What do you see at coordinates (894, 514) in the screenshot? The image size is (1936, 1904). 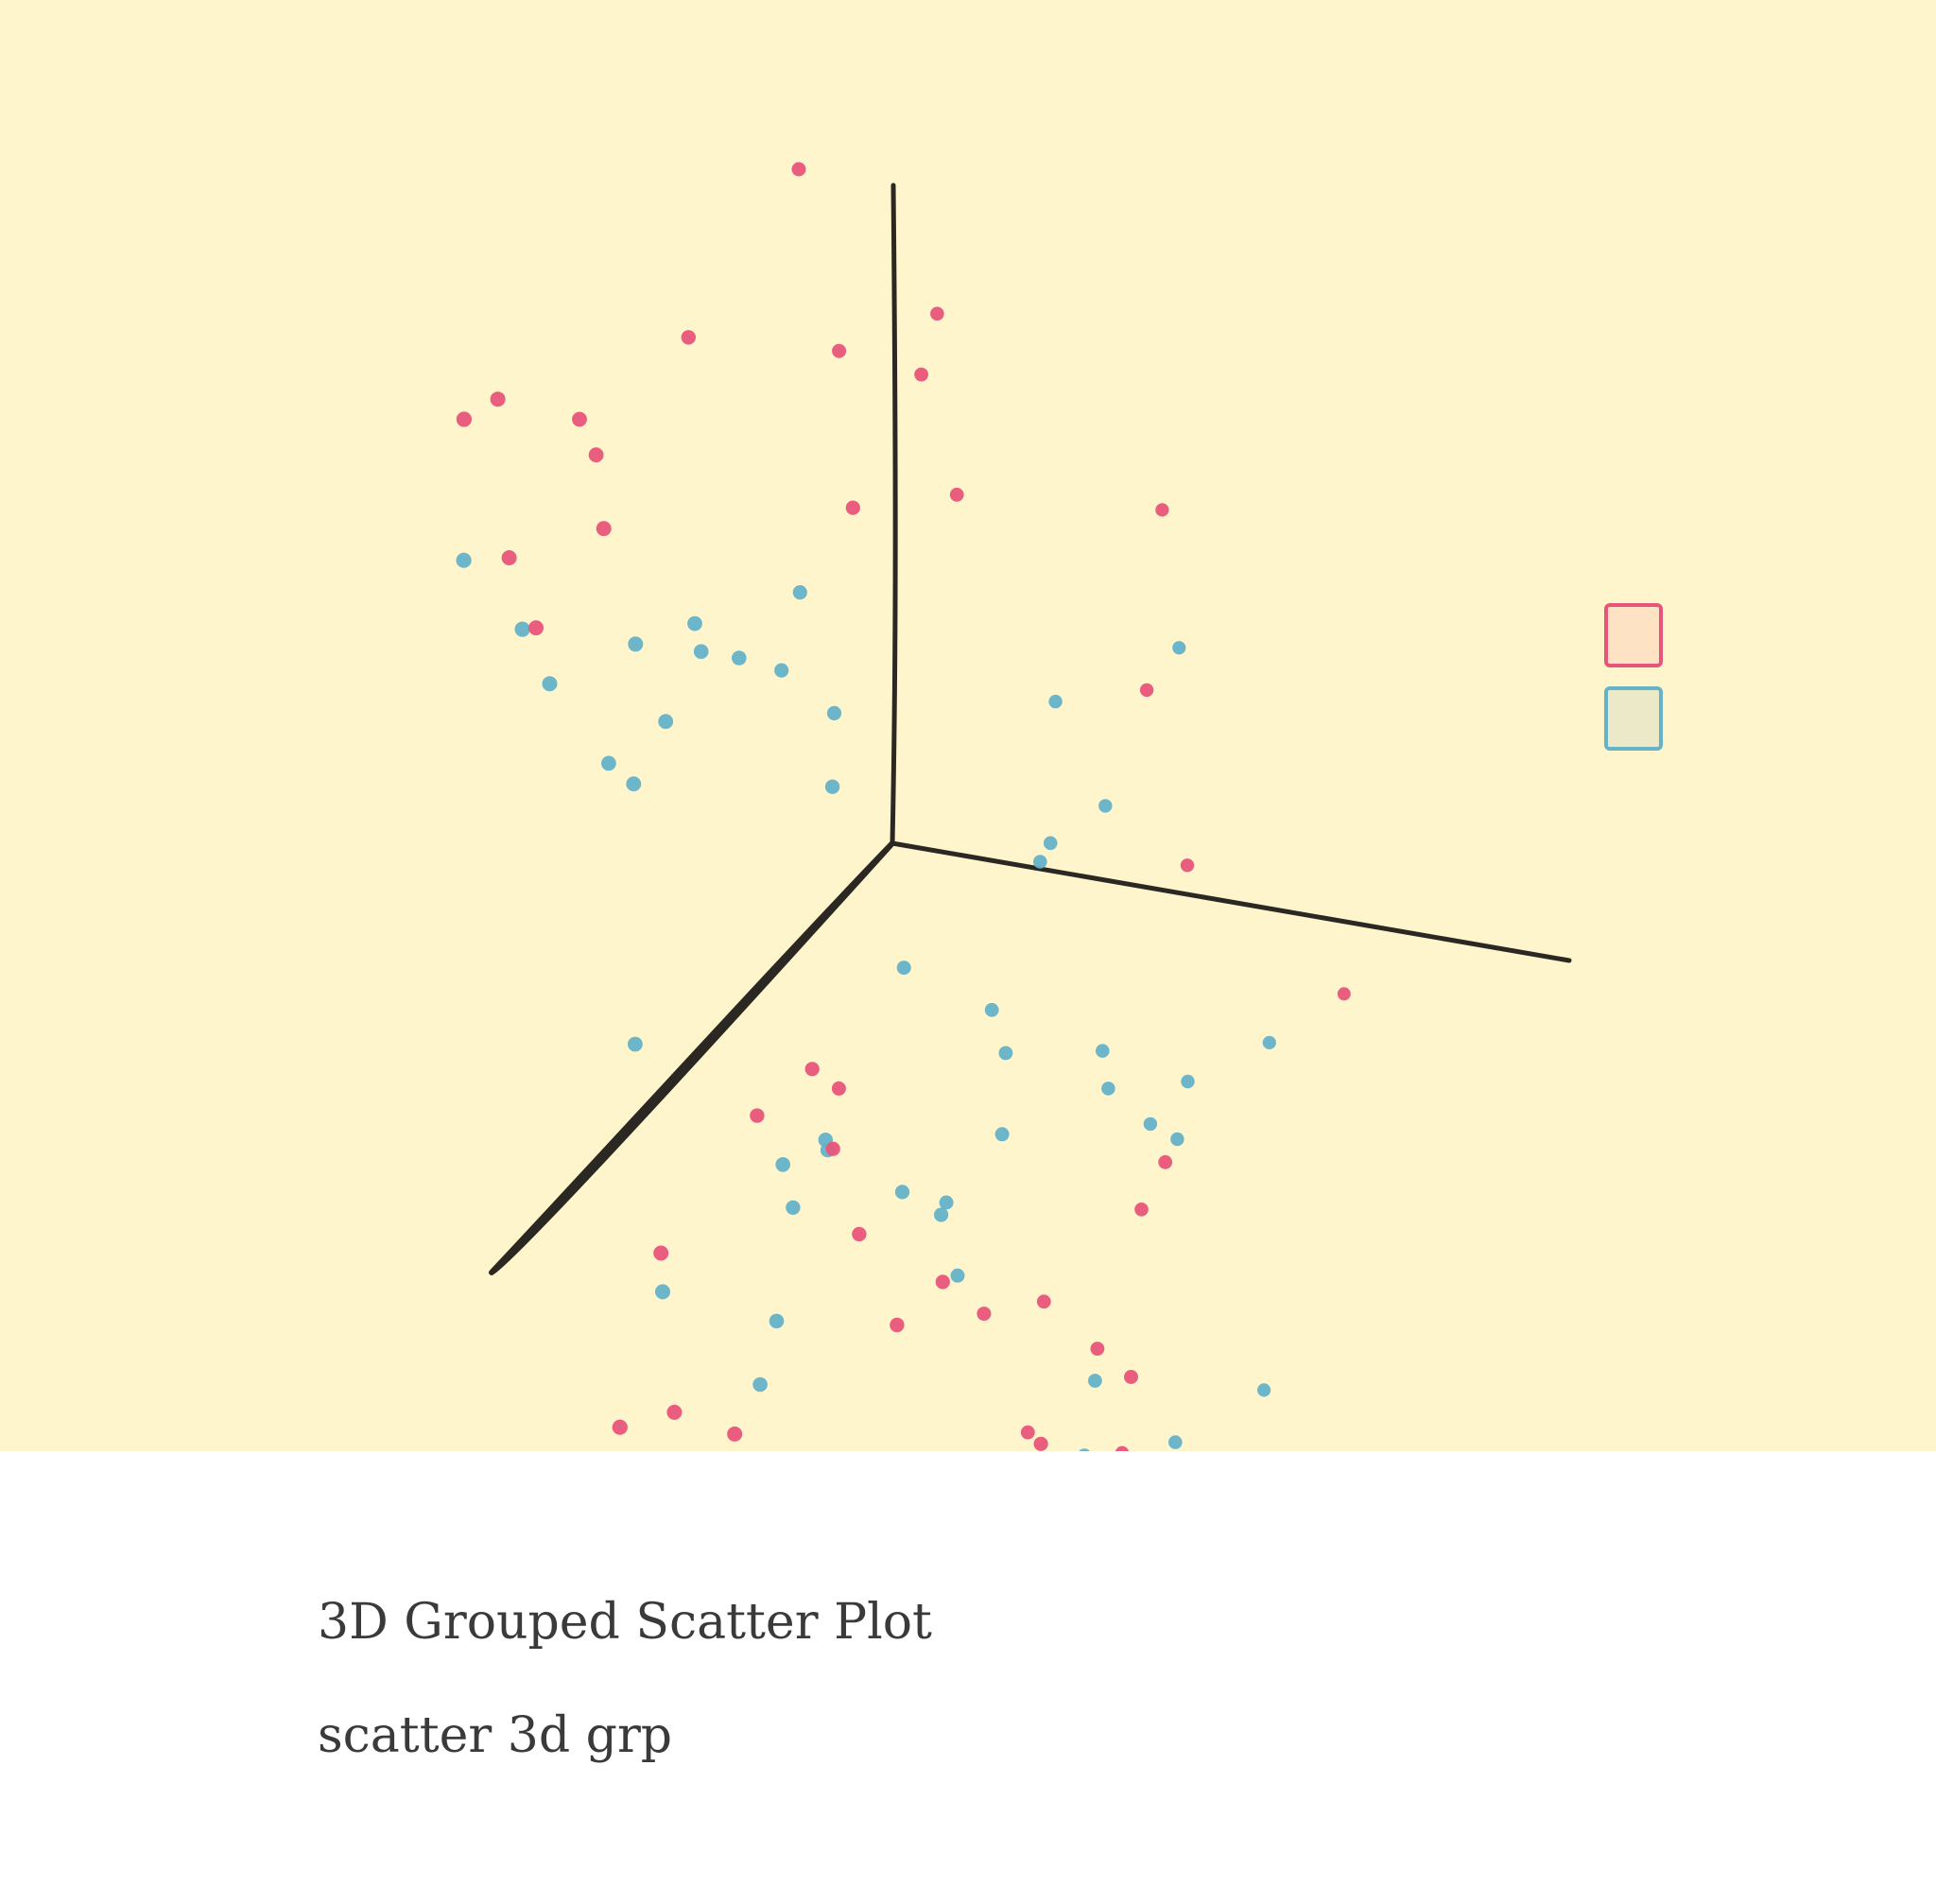 I see `z-axis-line` at bounding box center [894, 514].